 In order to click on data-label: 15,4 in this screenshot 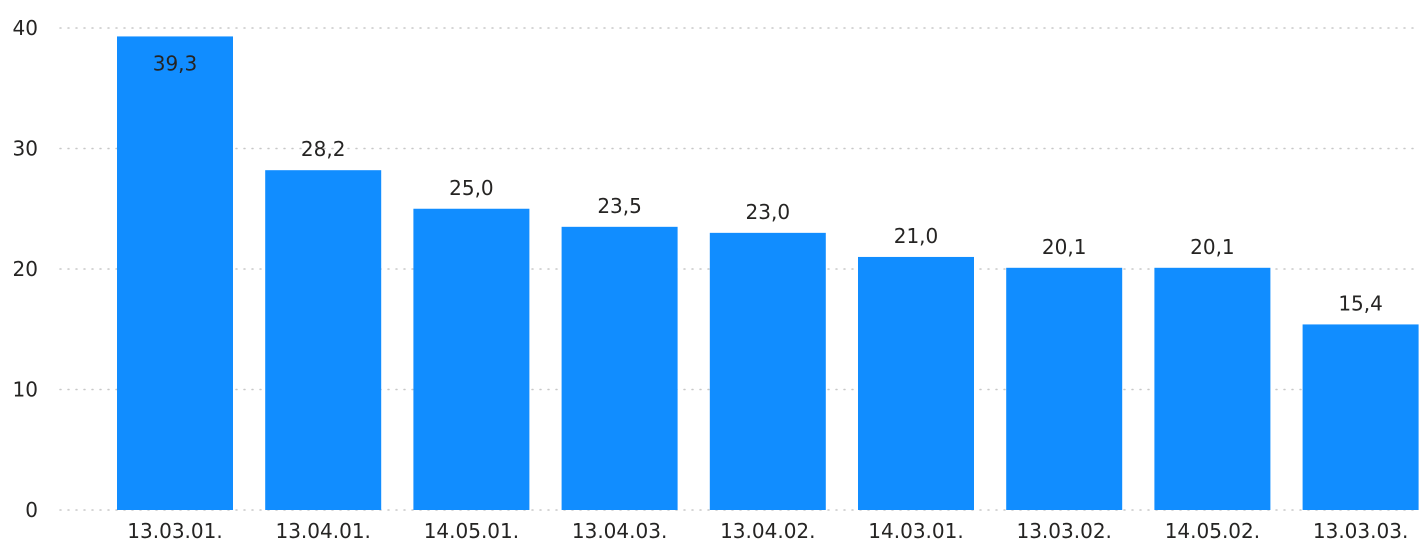, I will do `click(1360, 303)`.